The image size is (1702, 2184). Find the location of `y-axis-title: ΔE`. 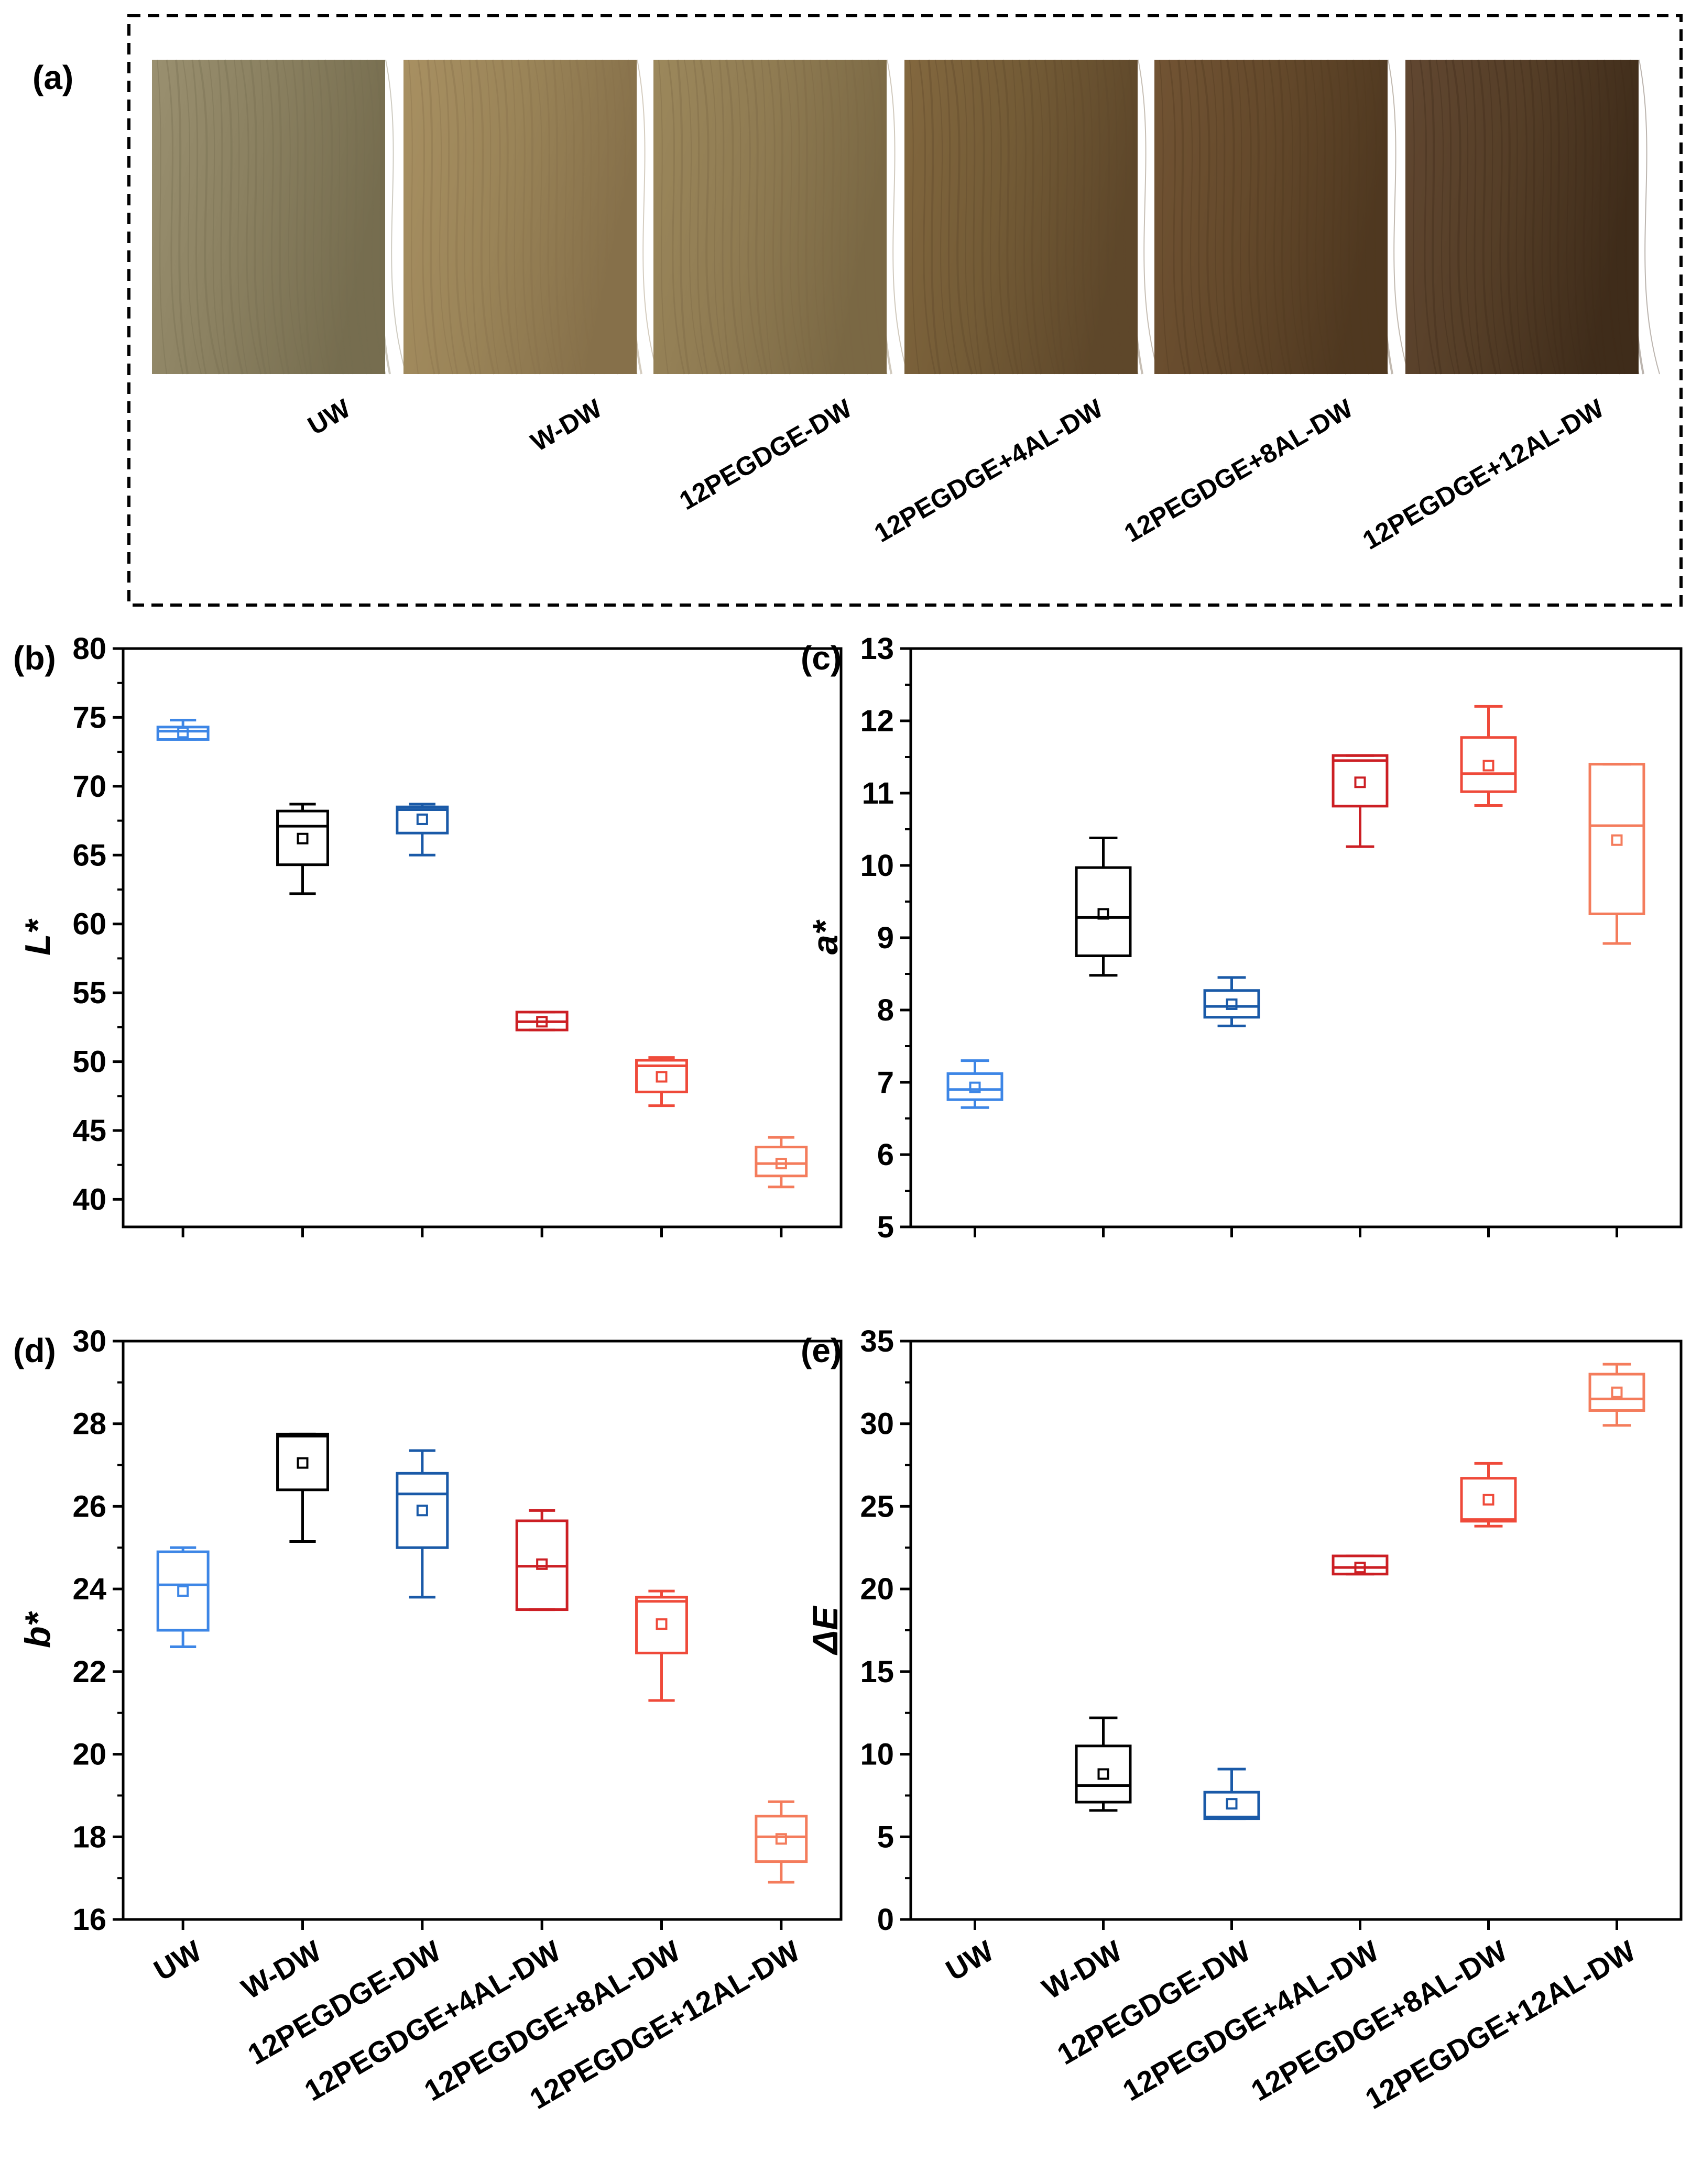

y-axis-title: ΔE is located at coordinates (825, 1630).